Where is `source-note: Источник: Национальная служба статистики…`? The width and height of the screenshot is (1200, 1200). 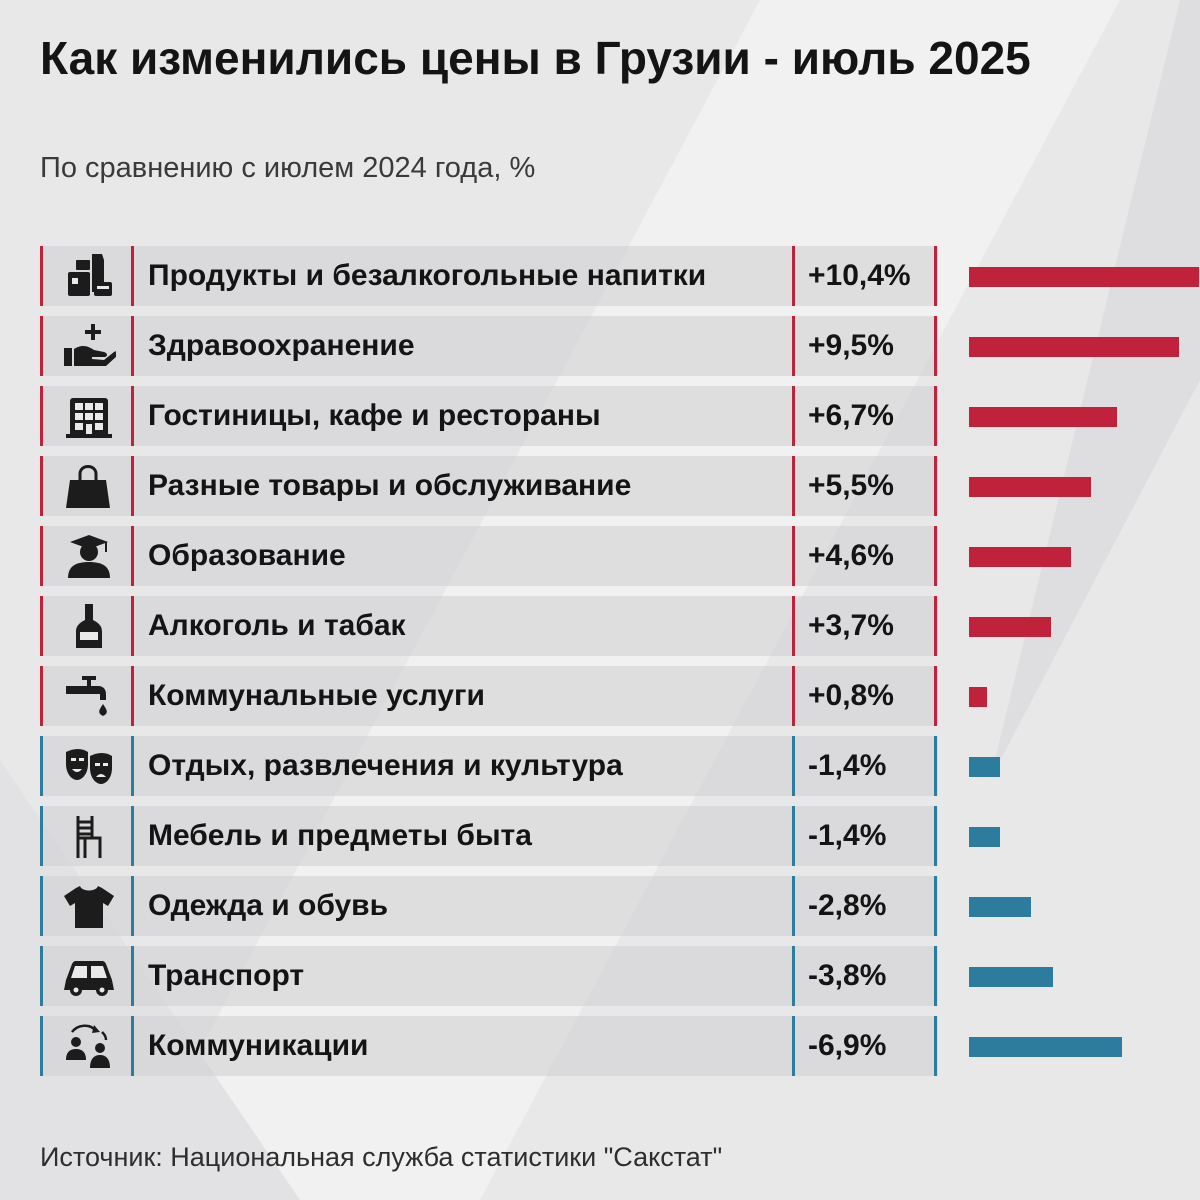
source-note: Источник: Национальная служба статистики… is located at coordinates (381, 1157).